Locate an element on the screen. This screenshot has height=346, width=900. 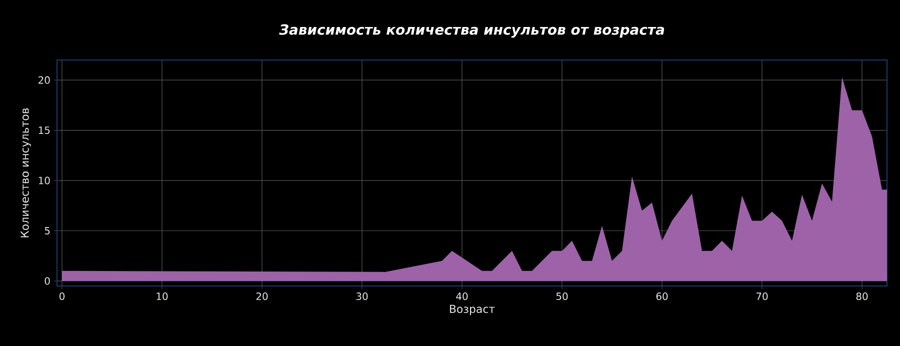
y-axis-title: Количество инсультов is located at coordinates (25, 173).